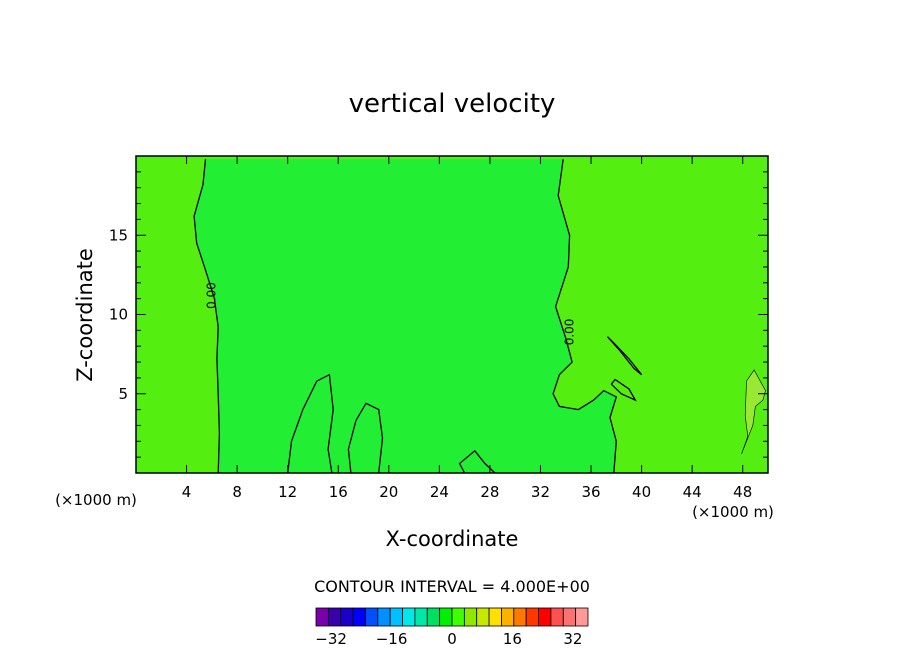 Image resolution: width=904 pixels, height=654 pixels. I want to click on x-axis-label: X-coordinate, so click(452, 539).